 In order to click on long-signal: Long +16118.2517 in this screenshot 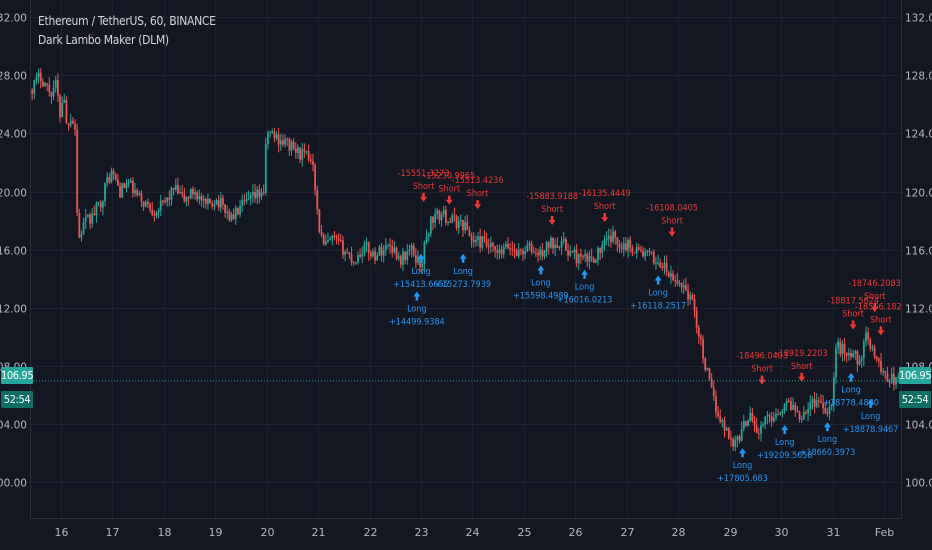, I will do `click(658, 293)`.